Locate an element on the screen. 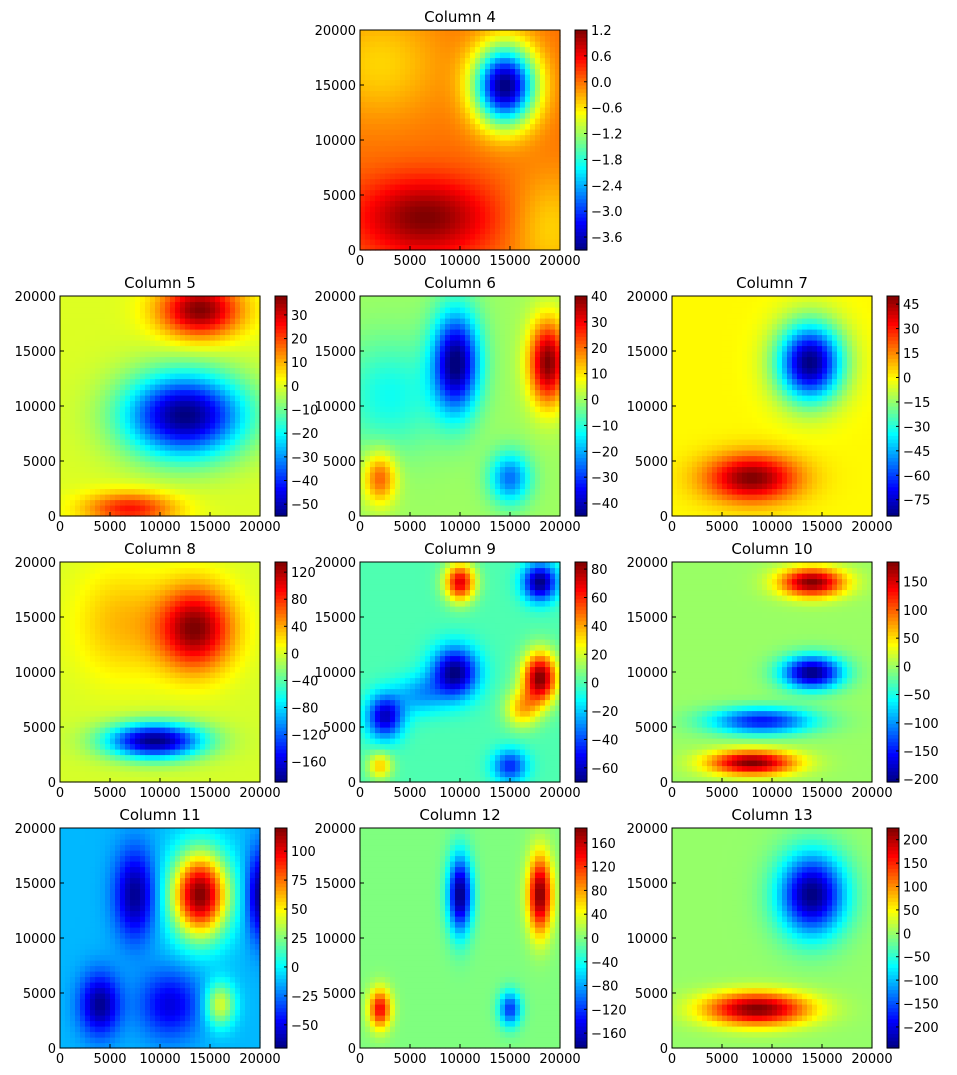 The height and width of the screenshot is (1075, 957). colorbar-tick-label: 0.6 is located at coordinates (601, 57).